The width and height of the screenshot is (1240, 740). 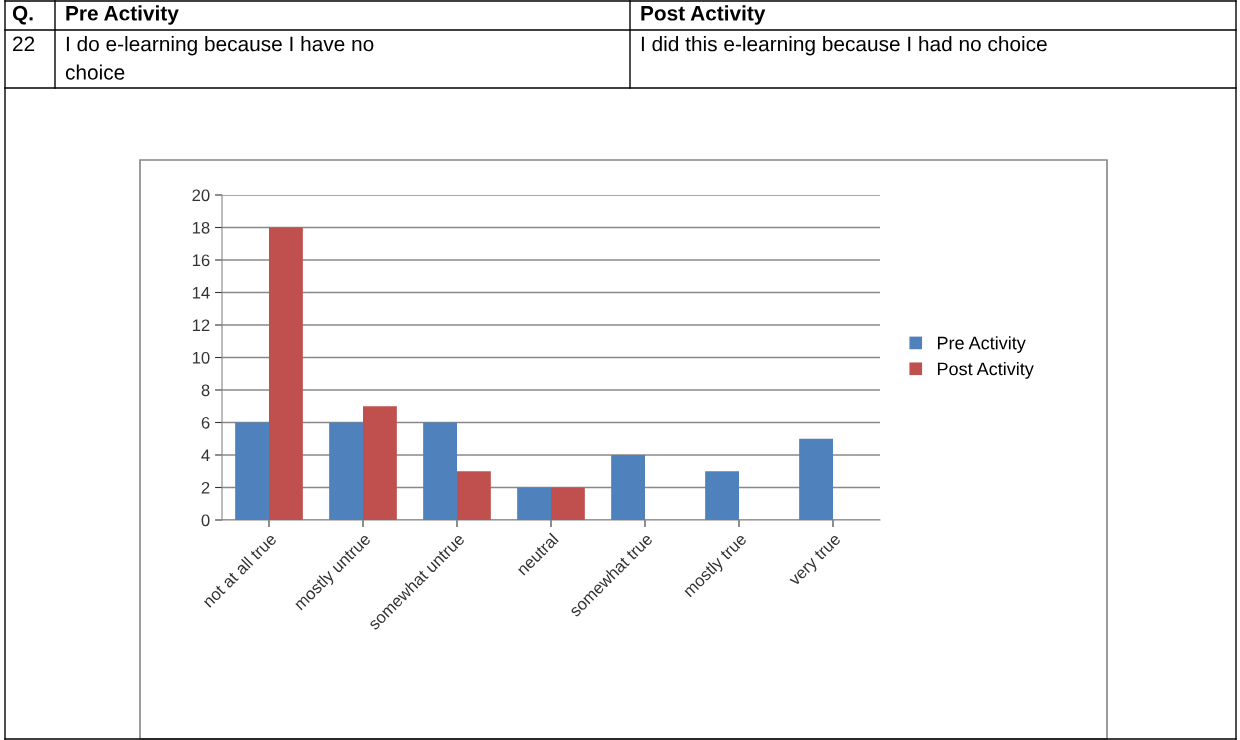 I want to click on legend-label: Pre Activity, so click(x=981, y=344).